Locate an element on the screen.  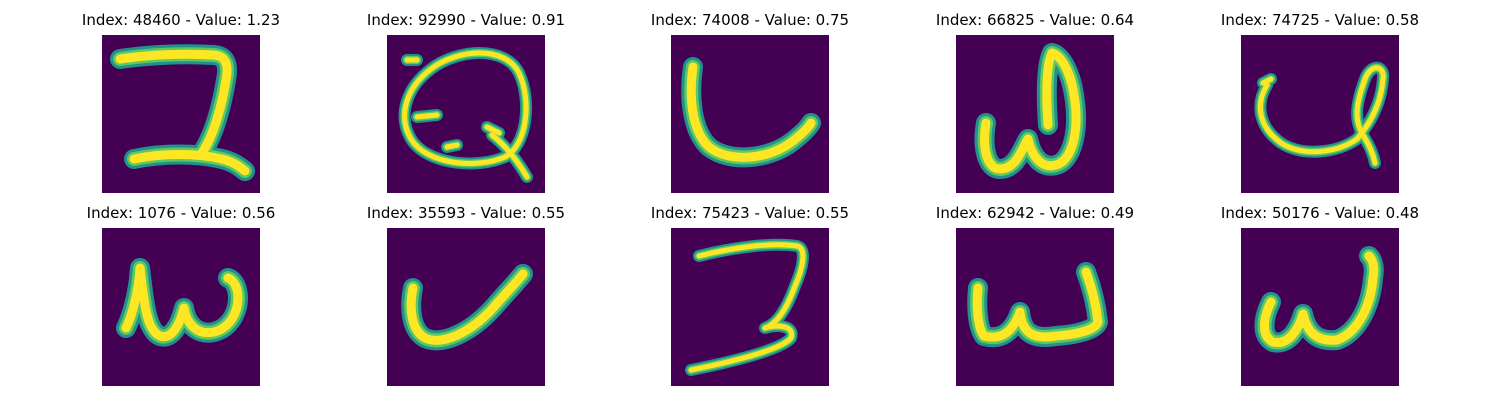
image-panel-8: Index: 75423 - Value: 0.55 is located at coordinates (750, 295).